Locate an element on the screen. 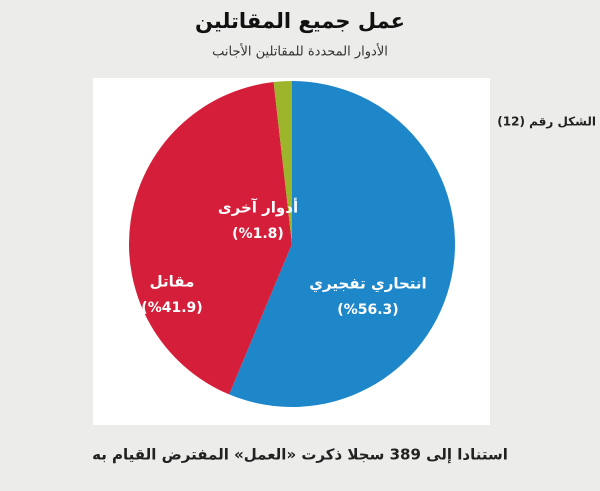 This screenshot has width=600, height=491. chart-title: عمل جميع المقاتلين is located at coordinates (300, 21).